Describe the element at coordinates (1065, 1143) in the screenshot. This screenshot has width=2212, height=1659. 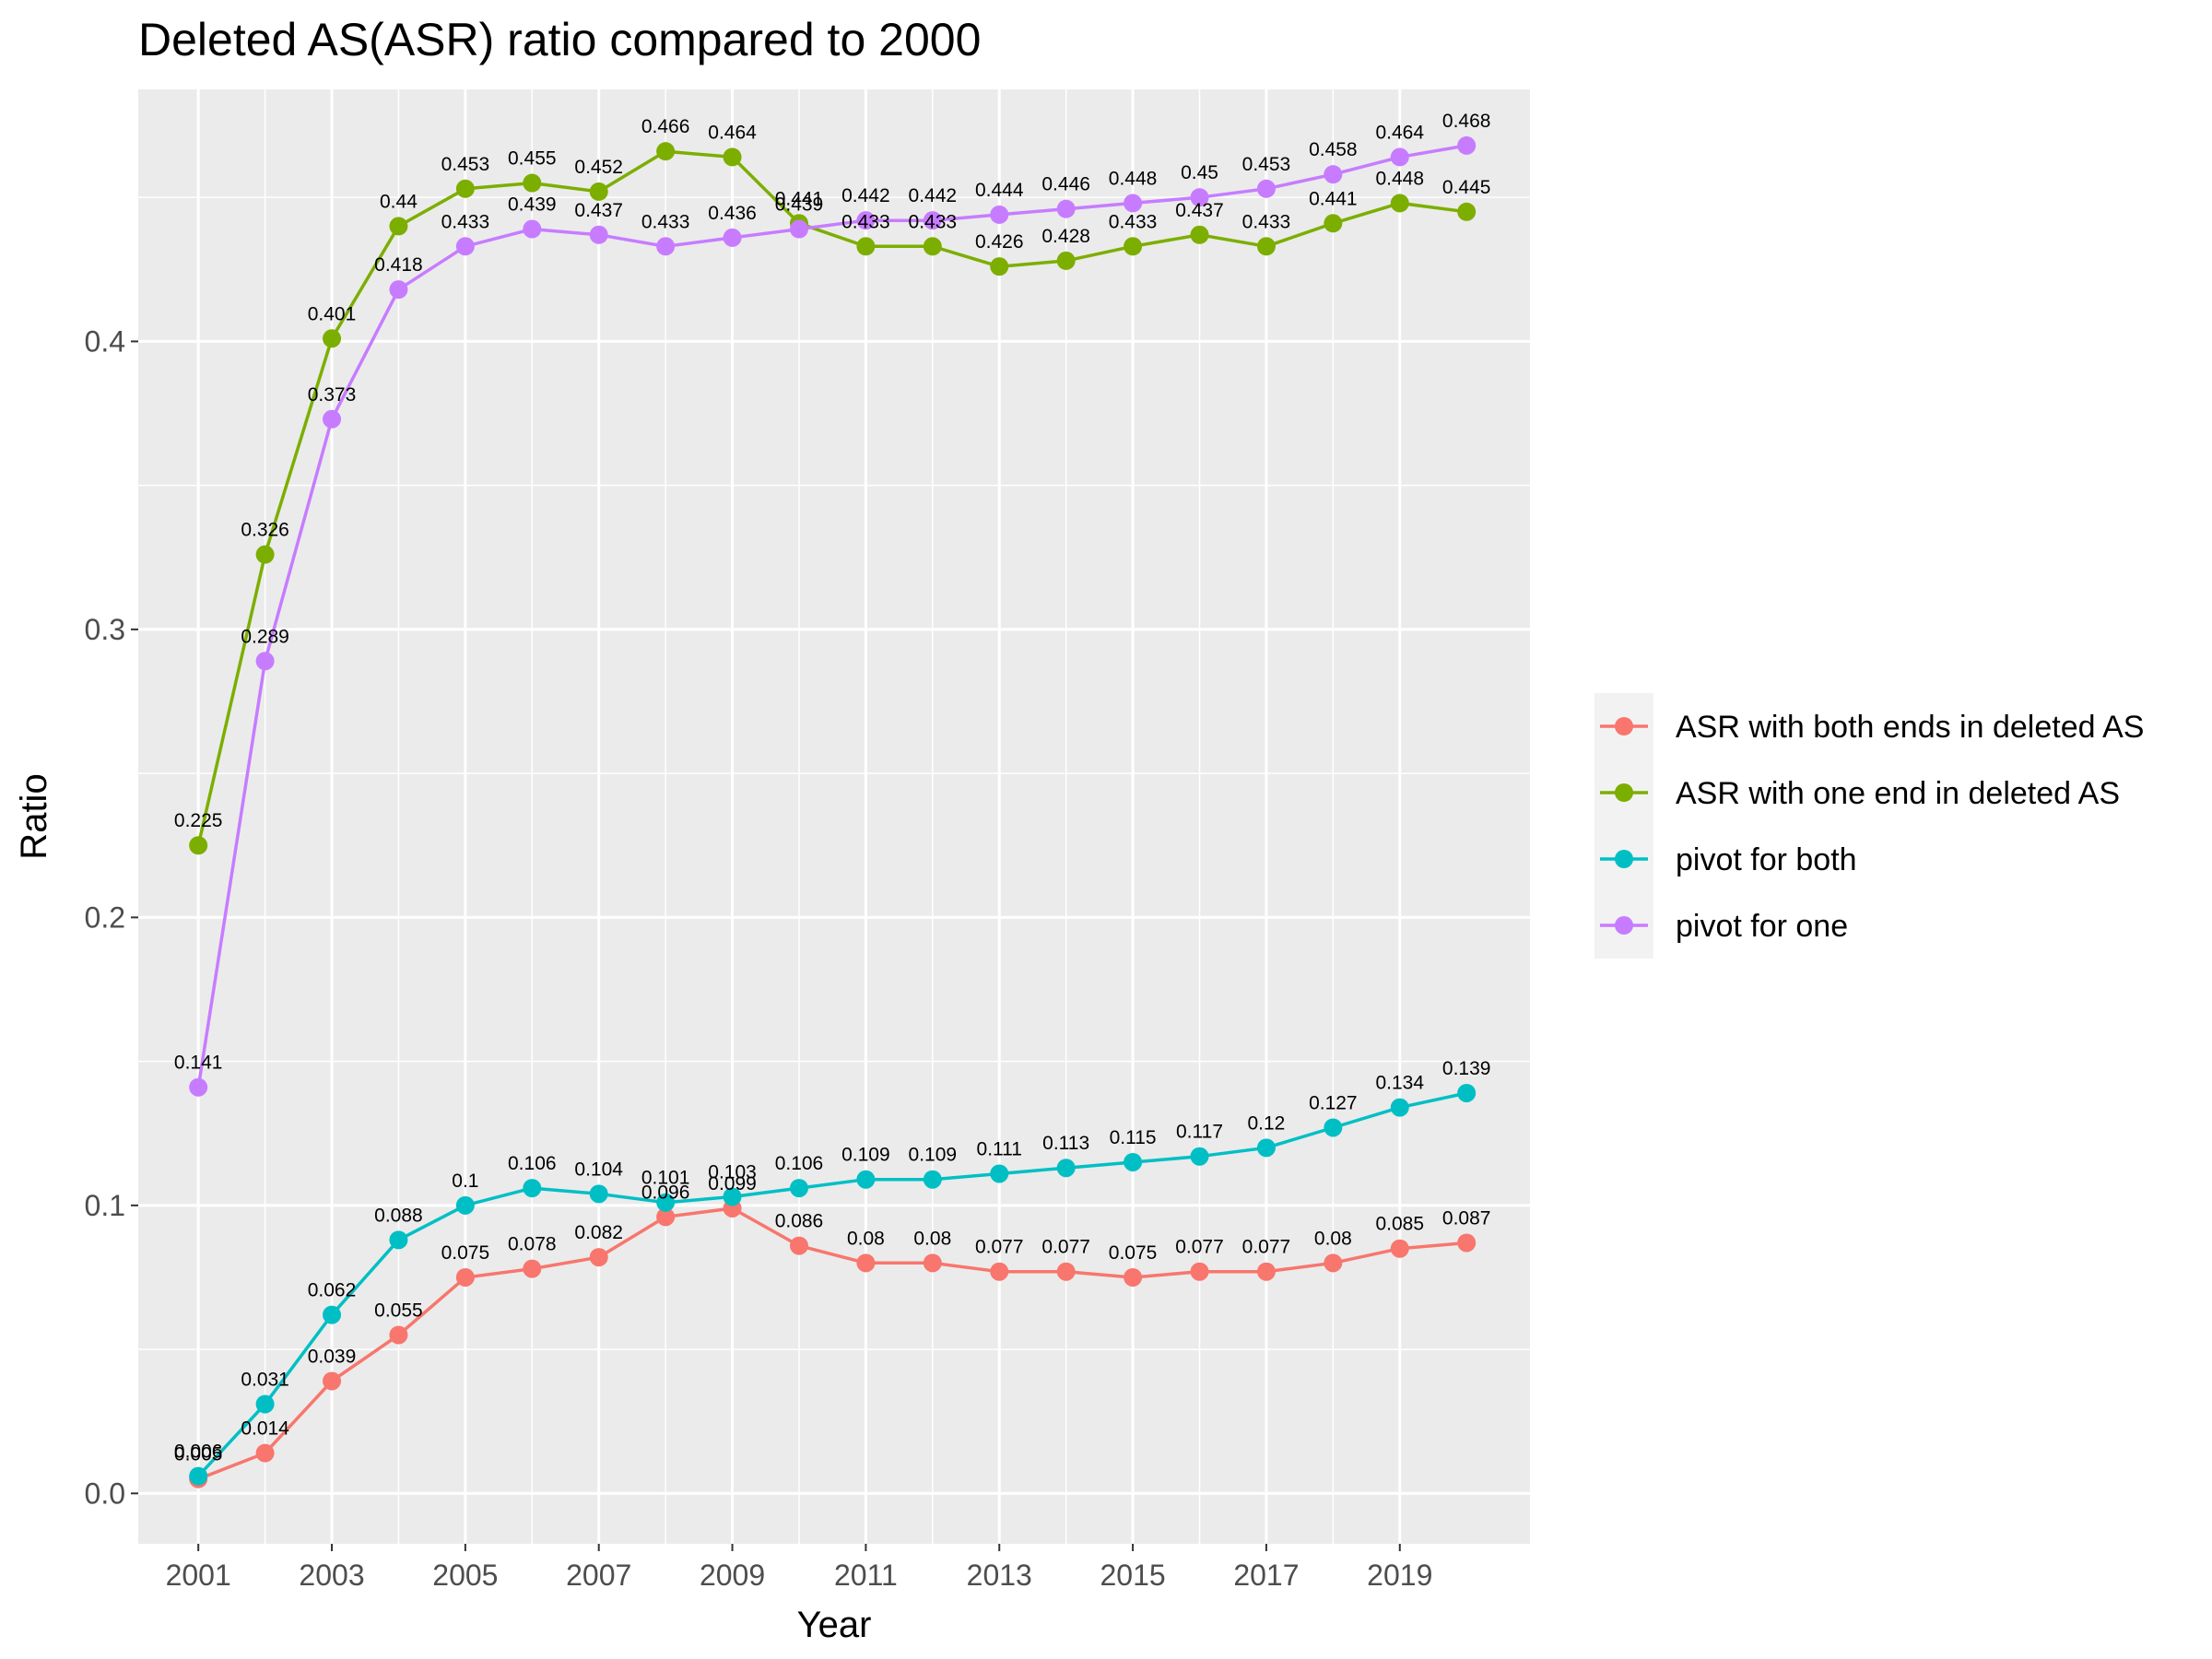
I see `data-label: 0.113` at that location.